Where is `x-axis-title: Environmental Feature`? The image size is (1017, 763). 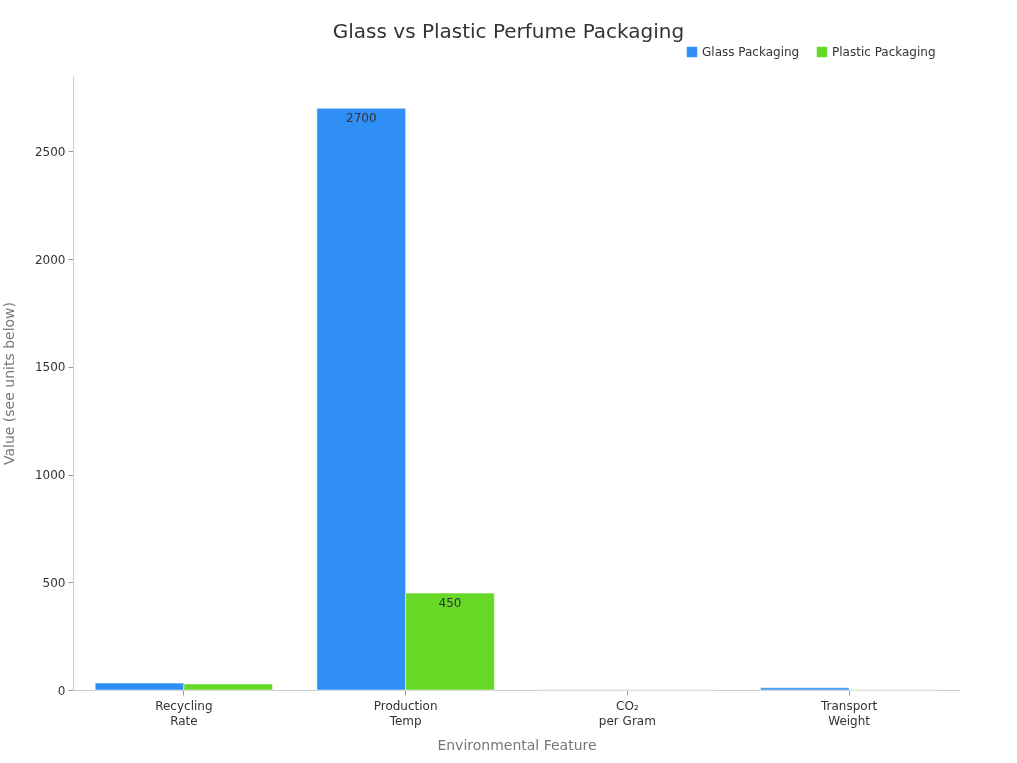 x-axis-title: Environmental Feature is located at coordinates (517, 744).